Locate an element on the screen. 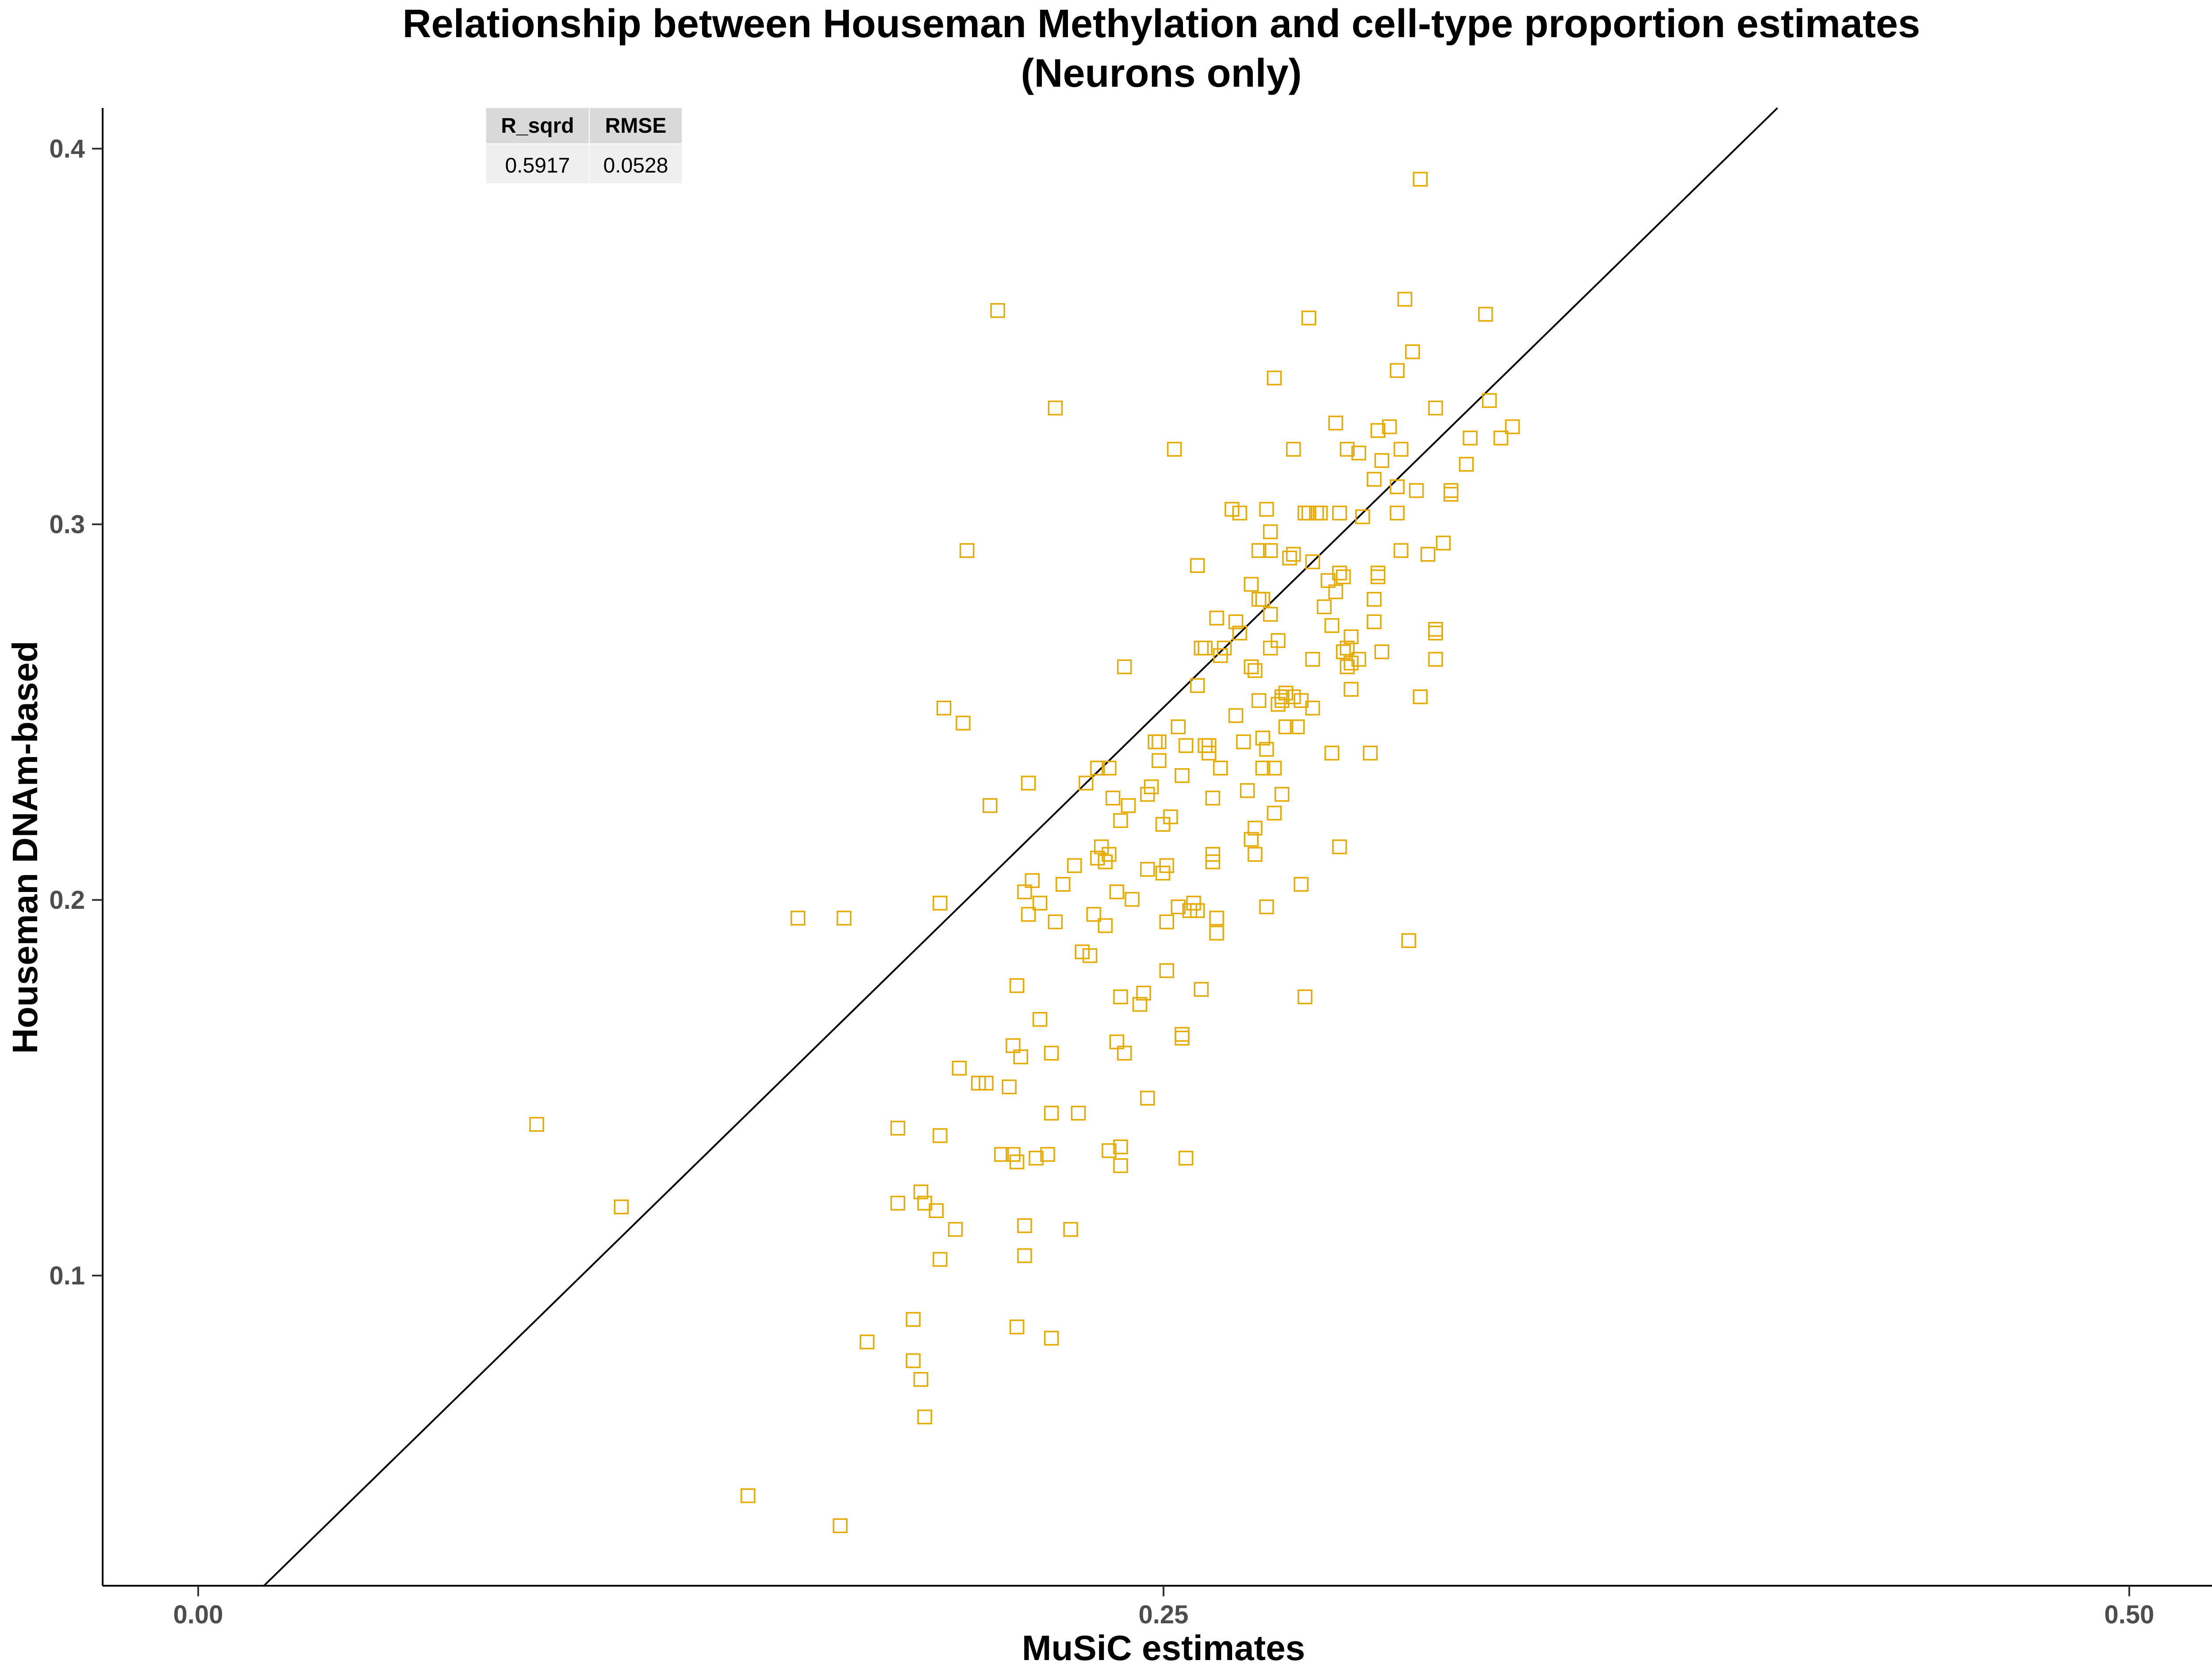  x-tick-label: 0.25 is located at coordinates (1164, 1614).